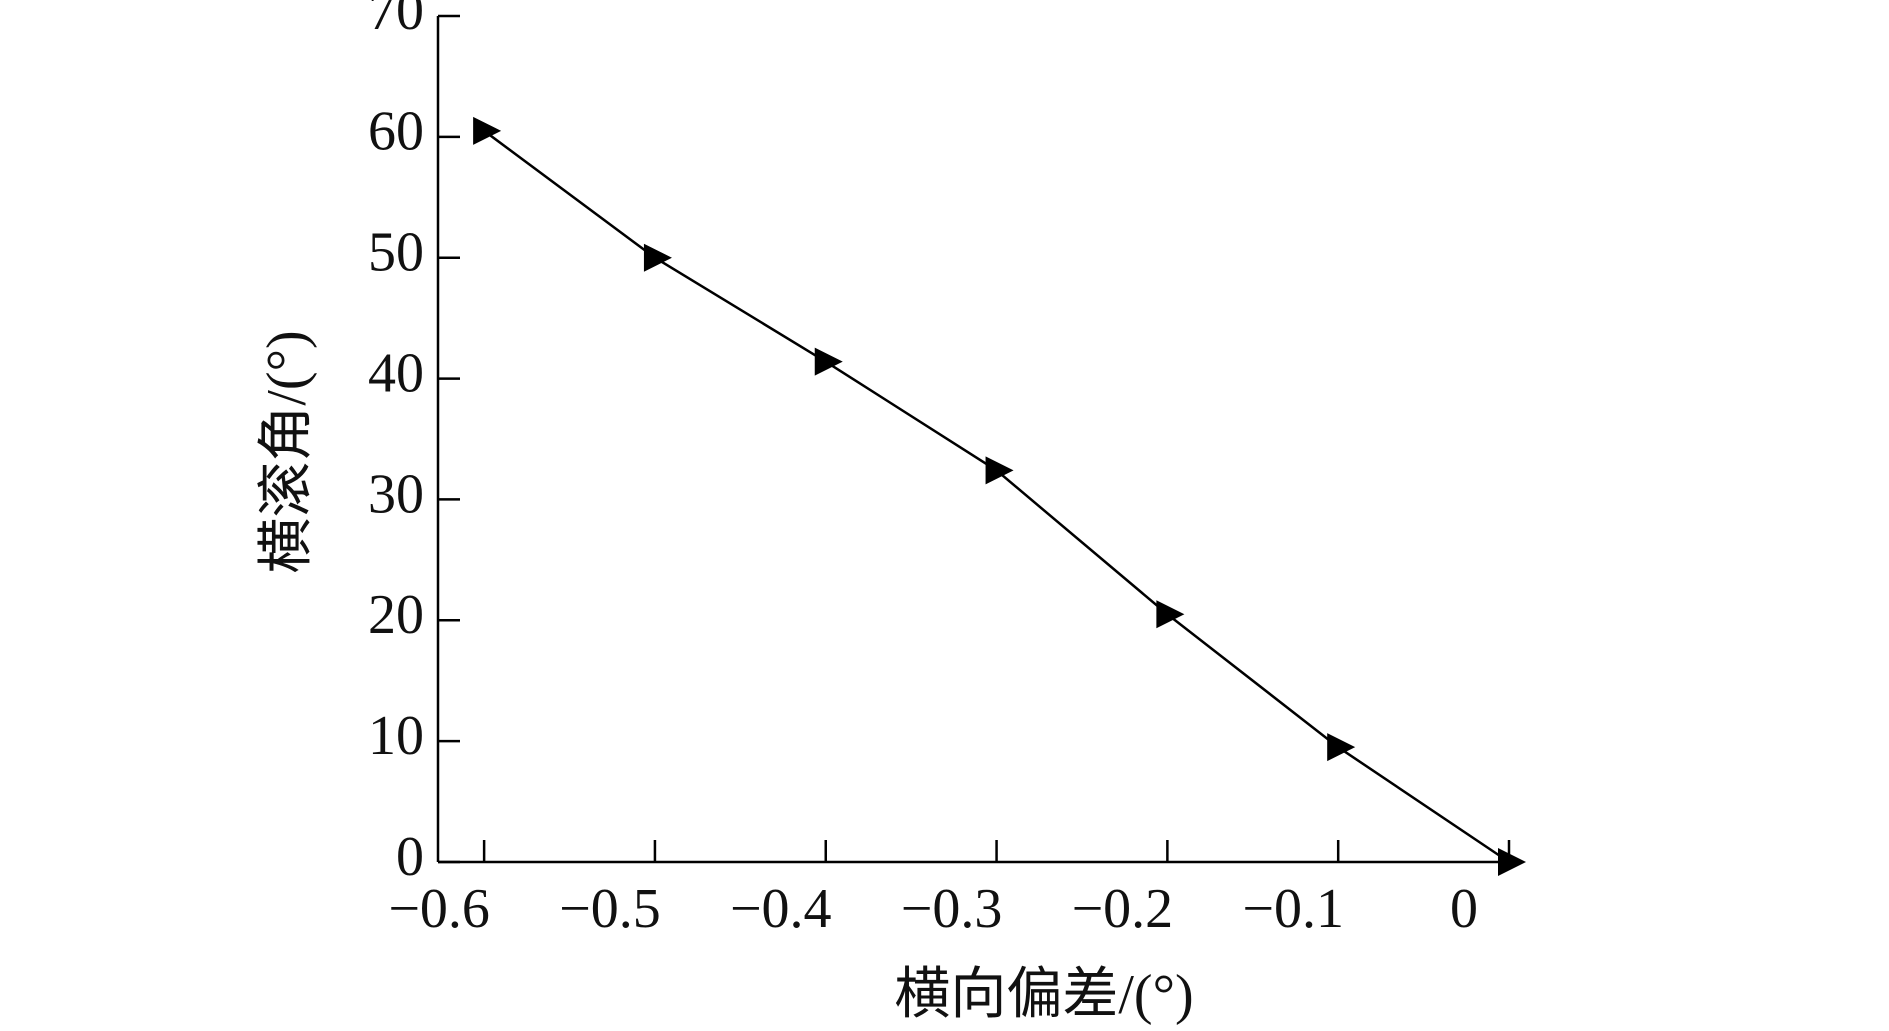 Image resolution: width=1889 pixels, height=1031 pixels. I want to click on x-tick-label: −0.6, so click(439, 909).